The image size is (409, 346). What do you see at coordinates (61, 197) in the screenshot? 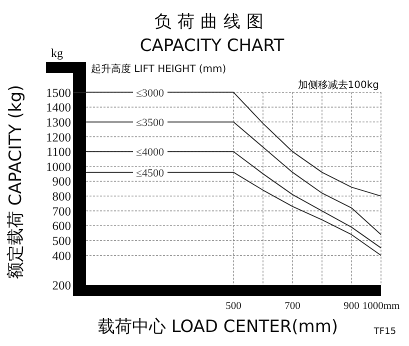
I see `y-tick-label: 800` at bounding box center [61, 197].